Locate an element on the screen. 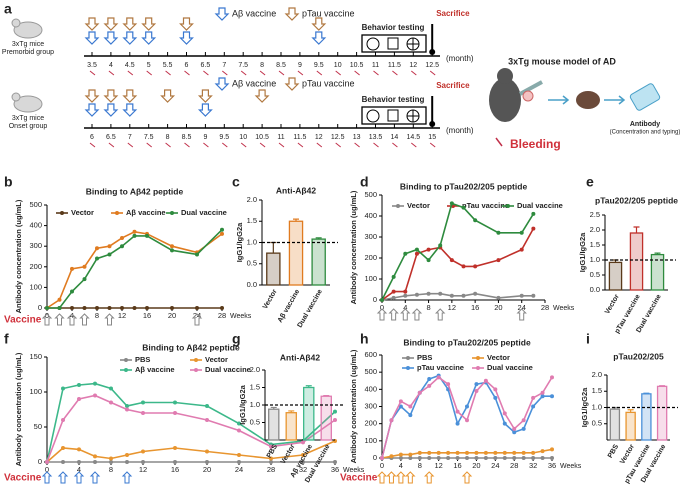  panel-letter: f is located at coordinates (6, 339).